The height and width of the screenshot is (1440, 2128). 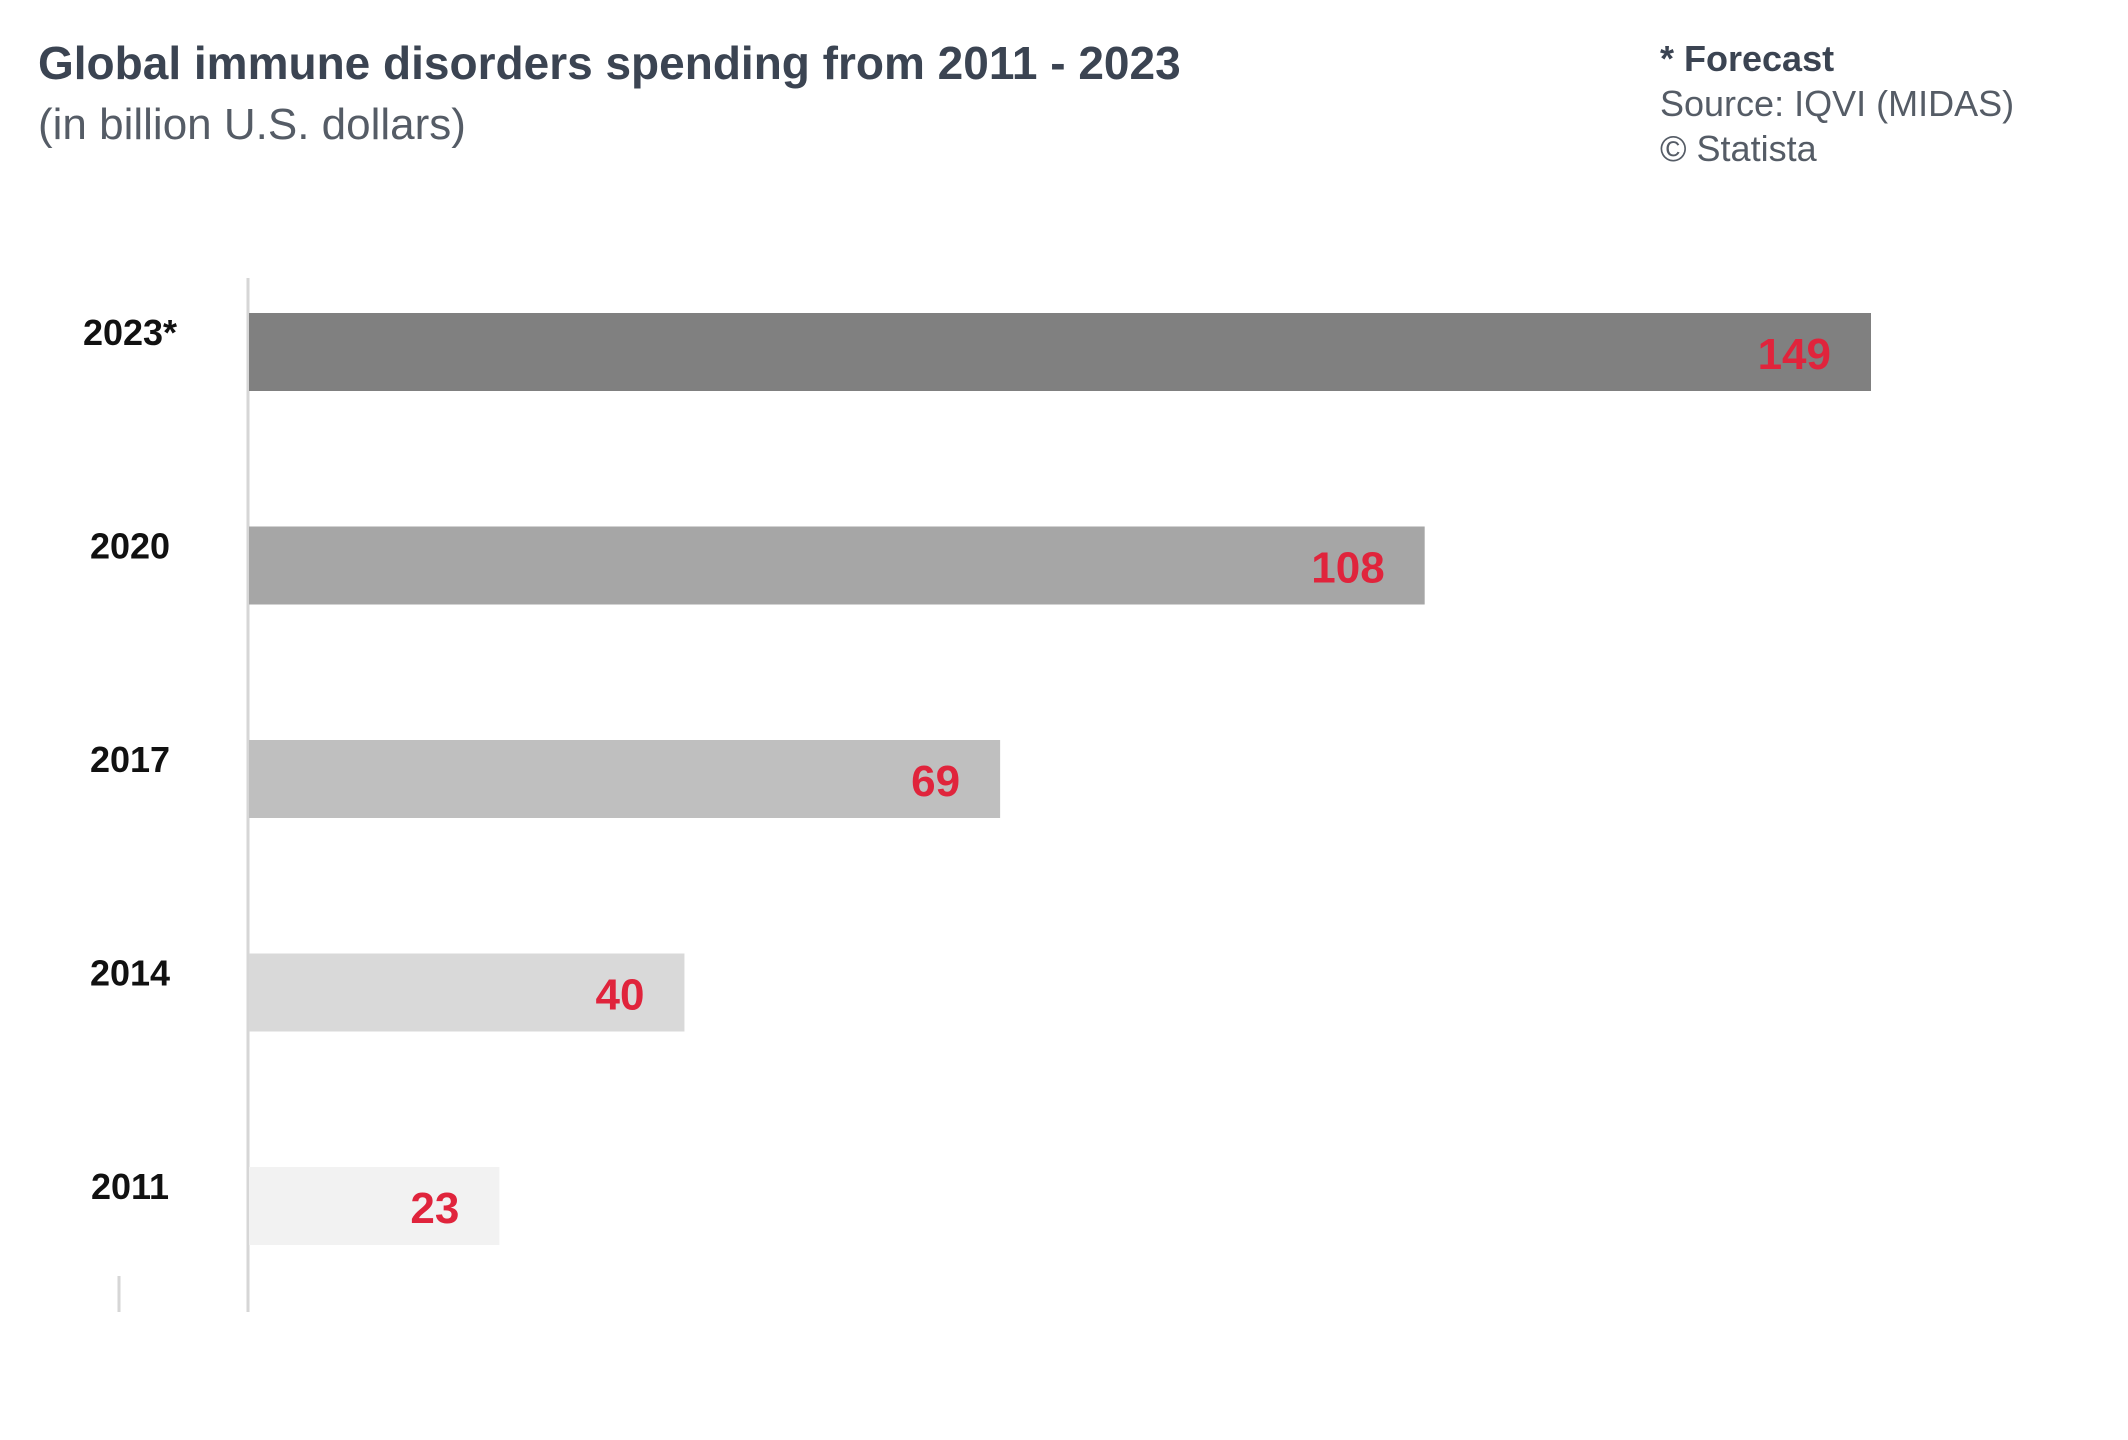 What do you see at coordinates (619, 995) in the screenshot?
I see `value-label: 40` at bounding box center [619, 995].